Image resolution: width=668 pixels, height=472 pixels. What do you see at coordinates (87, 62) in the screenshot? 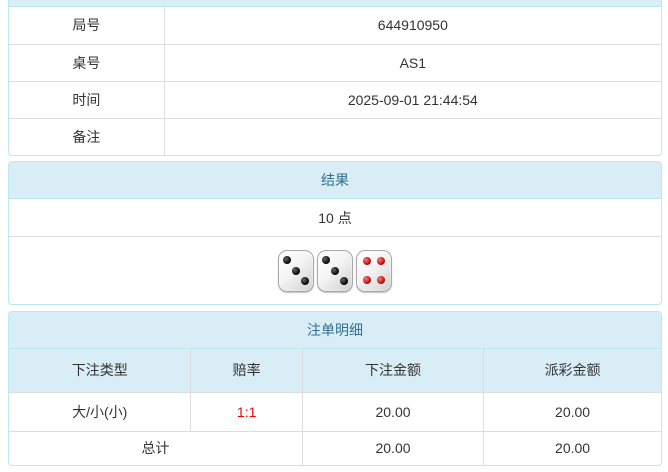
I see `table-number-label: 桌号` at bounding box center [87, 62].